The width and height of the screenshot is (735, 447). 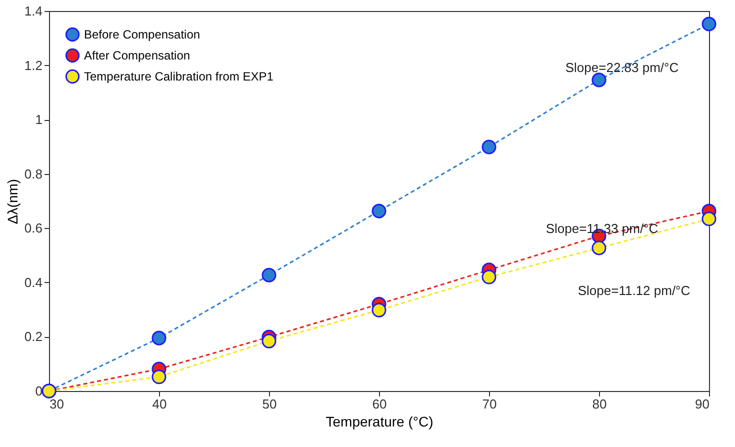 What do you see at coordinates (137, 55) in the screenshot?
I see `legend-label: After Compensation` at bounding box center [137, 55].